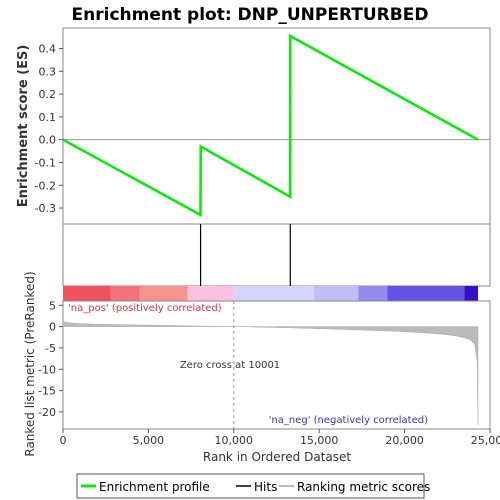 This screenshot has height=500, width=500. What do you see at coordinates (280, 438) in the screenshot?
I see `x-axis: 0 5,000 10,000 15,000 20,000 25,000` at bounding box center [280, 438].